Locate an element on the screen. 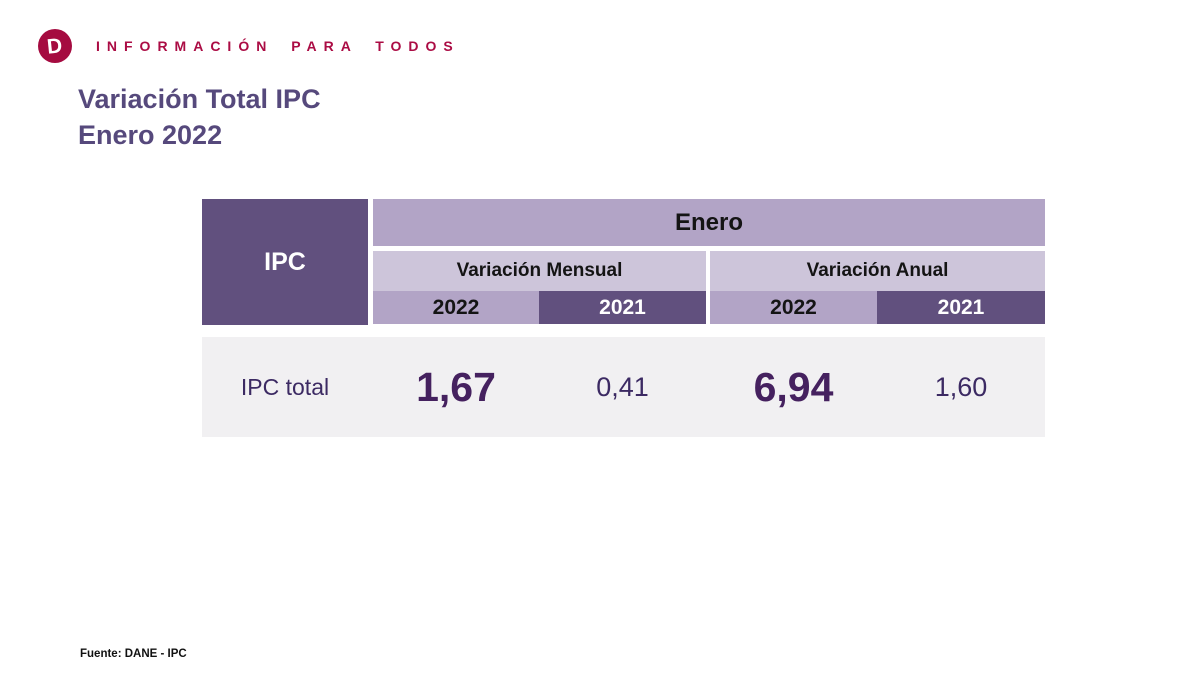 The width and height of the screenshot is (1200, 674). table-header-year-mensual-2022: 2022 is located at coordinates (456, 307).